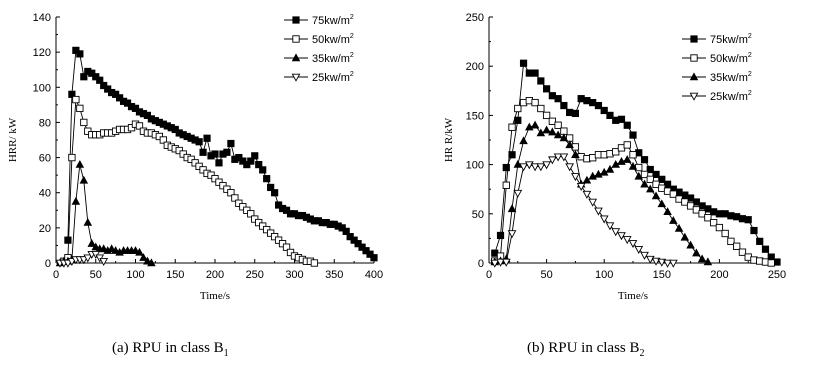 The width and height of the screenshot is (817, 378). Describe the element at coordinates (45, 229) in the screenshot. I see `chart-a-y-tick-label: 20` at that location.